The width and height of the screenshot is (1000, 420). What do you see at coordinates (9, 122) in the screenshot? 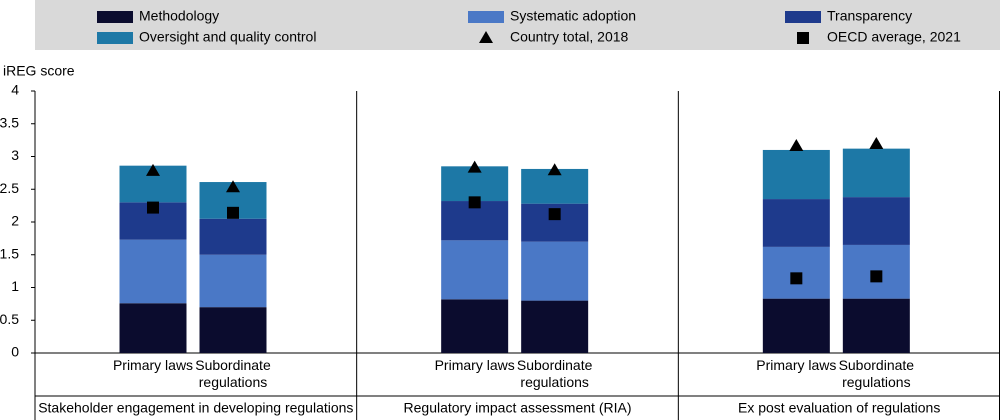
I see `y-tick-label: 3.5` at bounding box center [9, 122].